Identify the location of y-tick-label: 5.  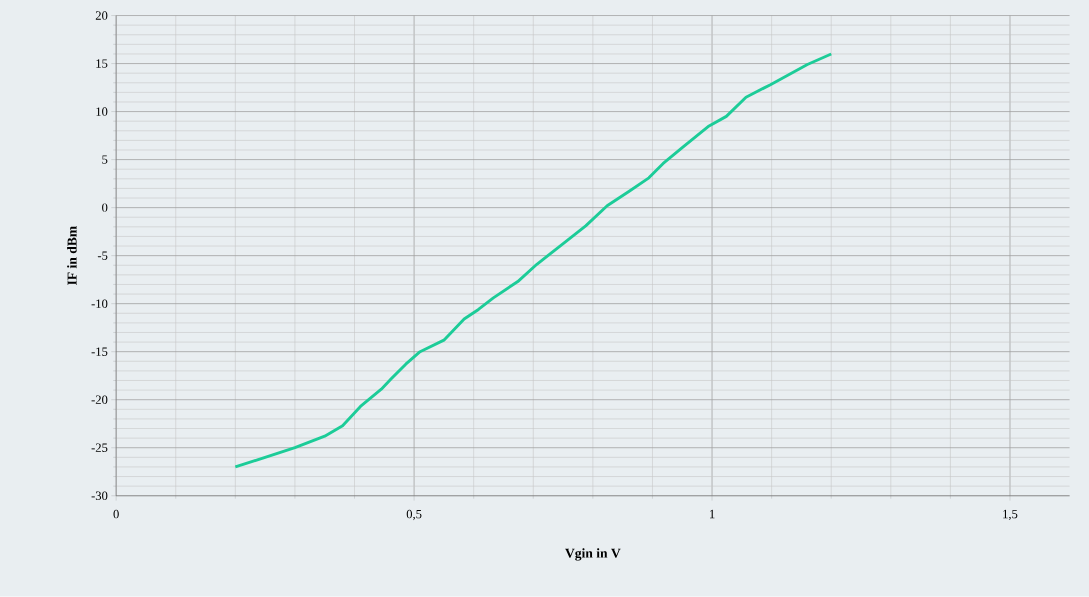
(105, 159).